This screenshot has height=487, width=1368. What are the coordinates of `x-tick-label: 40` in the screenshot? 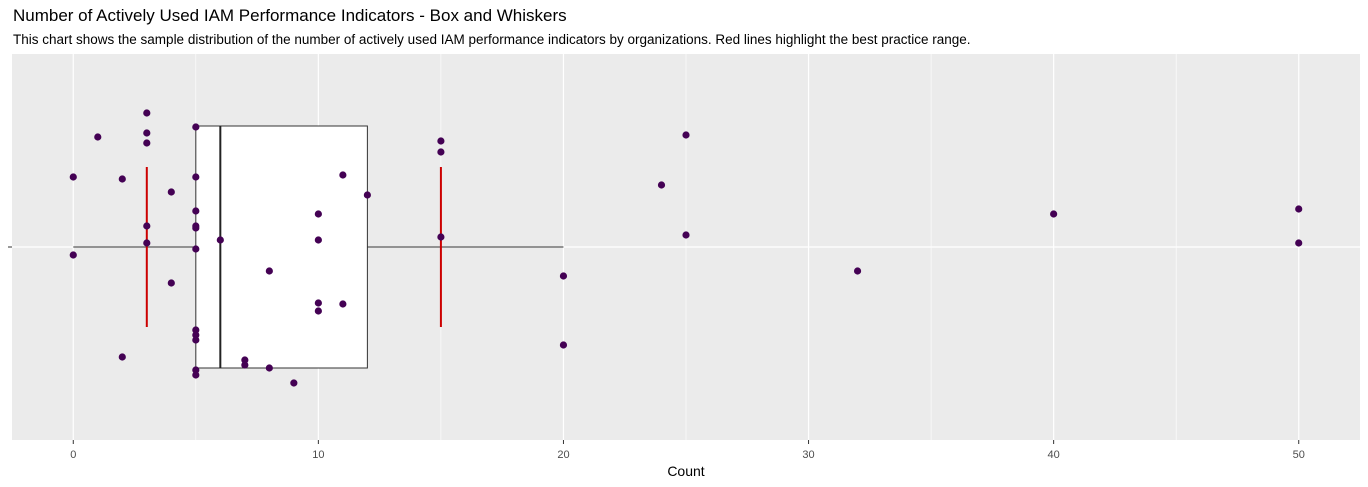 It's located at (1054, 455).